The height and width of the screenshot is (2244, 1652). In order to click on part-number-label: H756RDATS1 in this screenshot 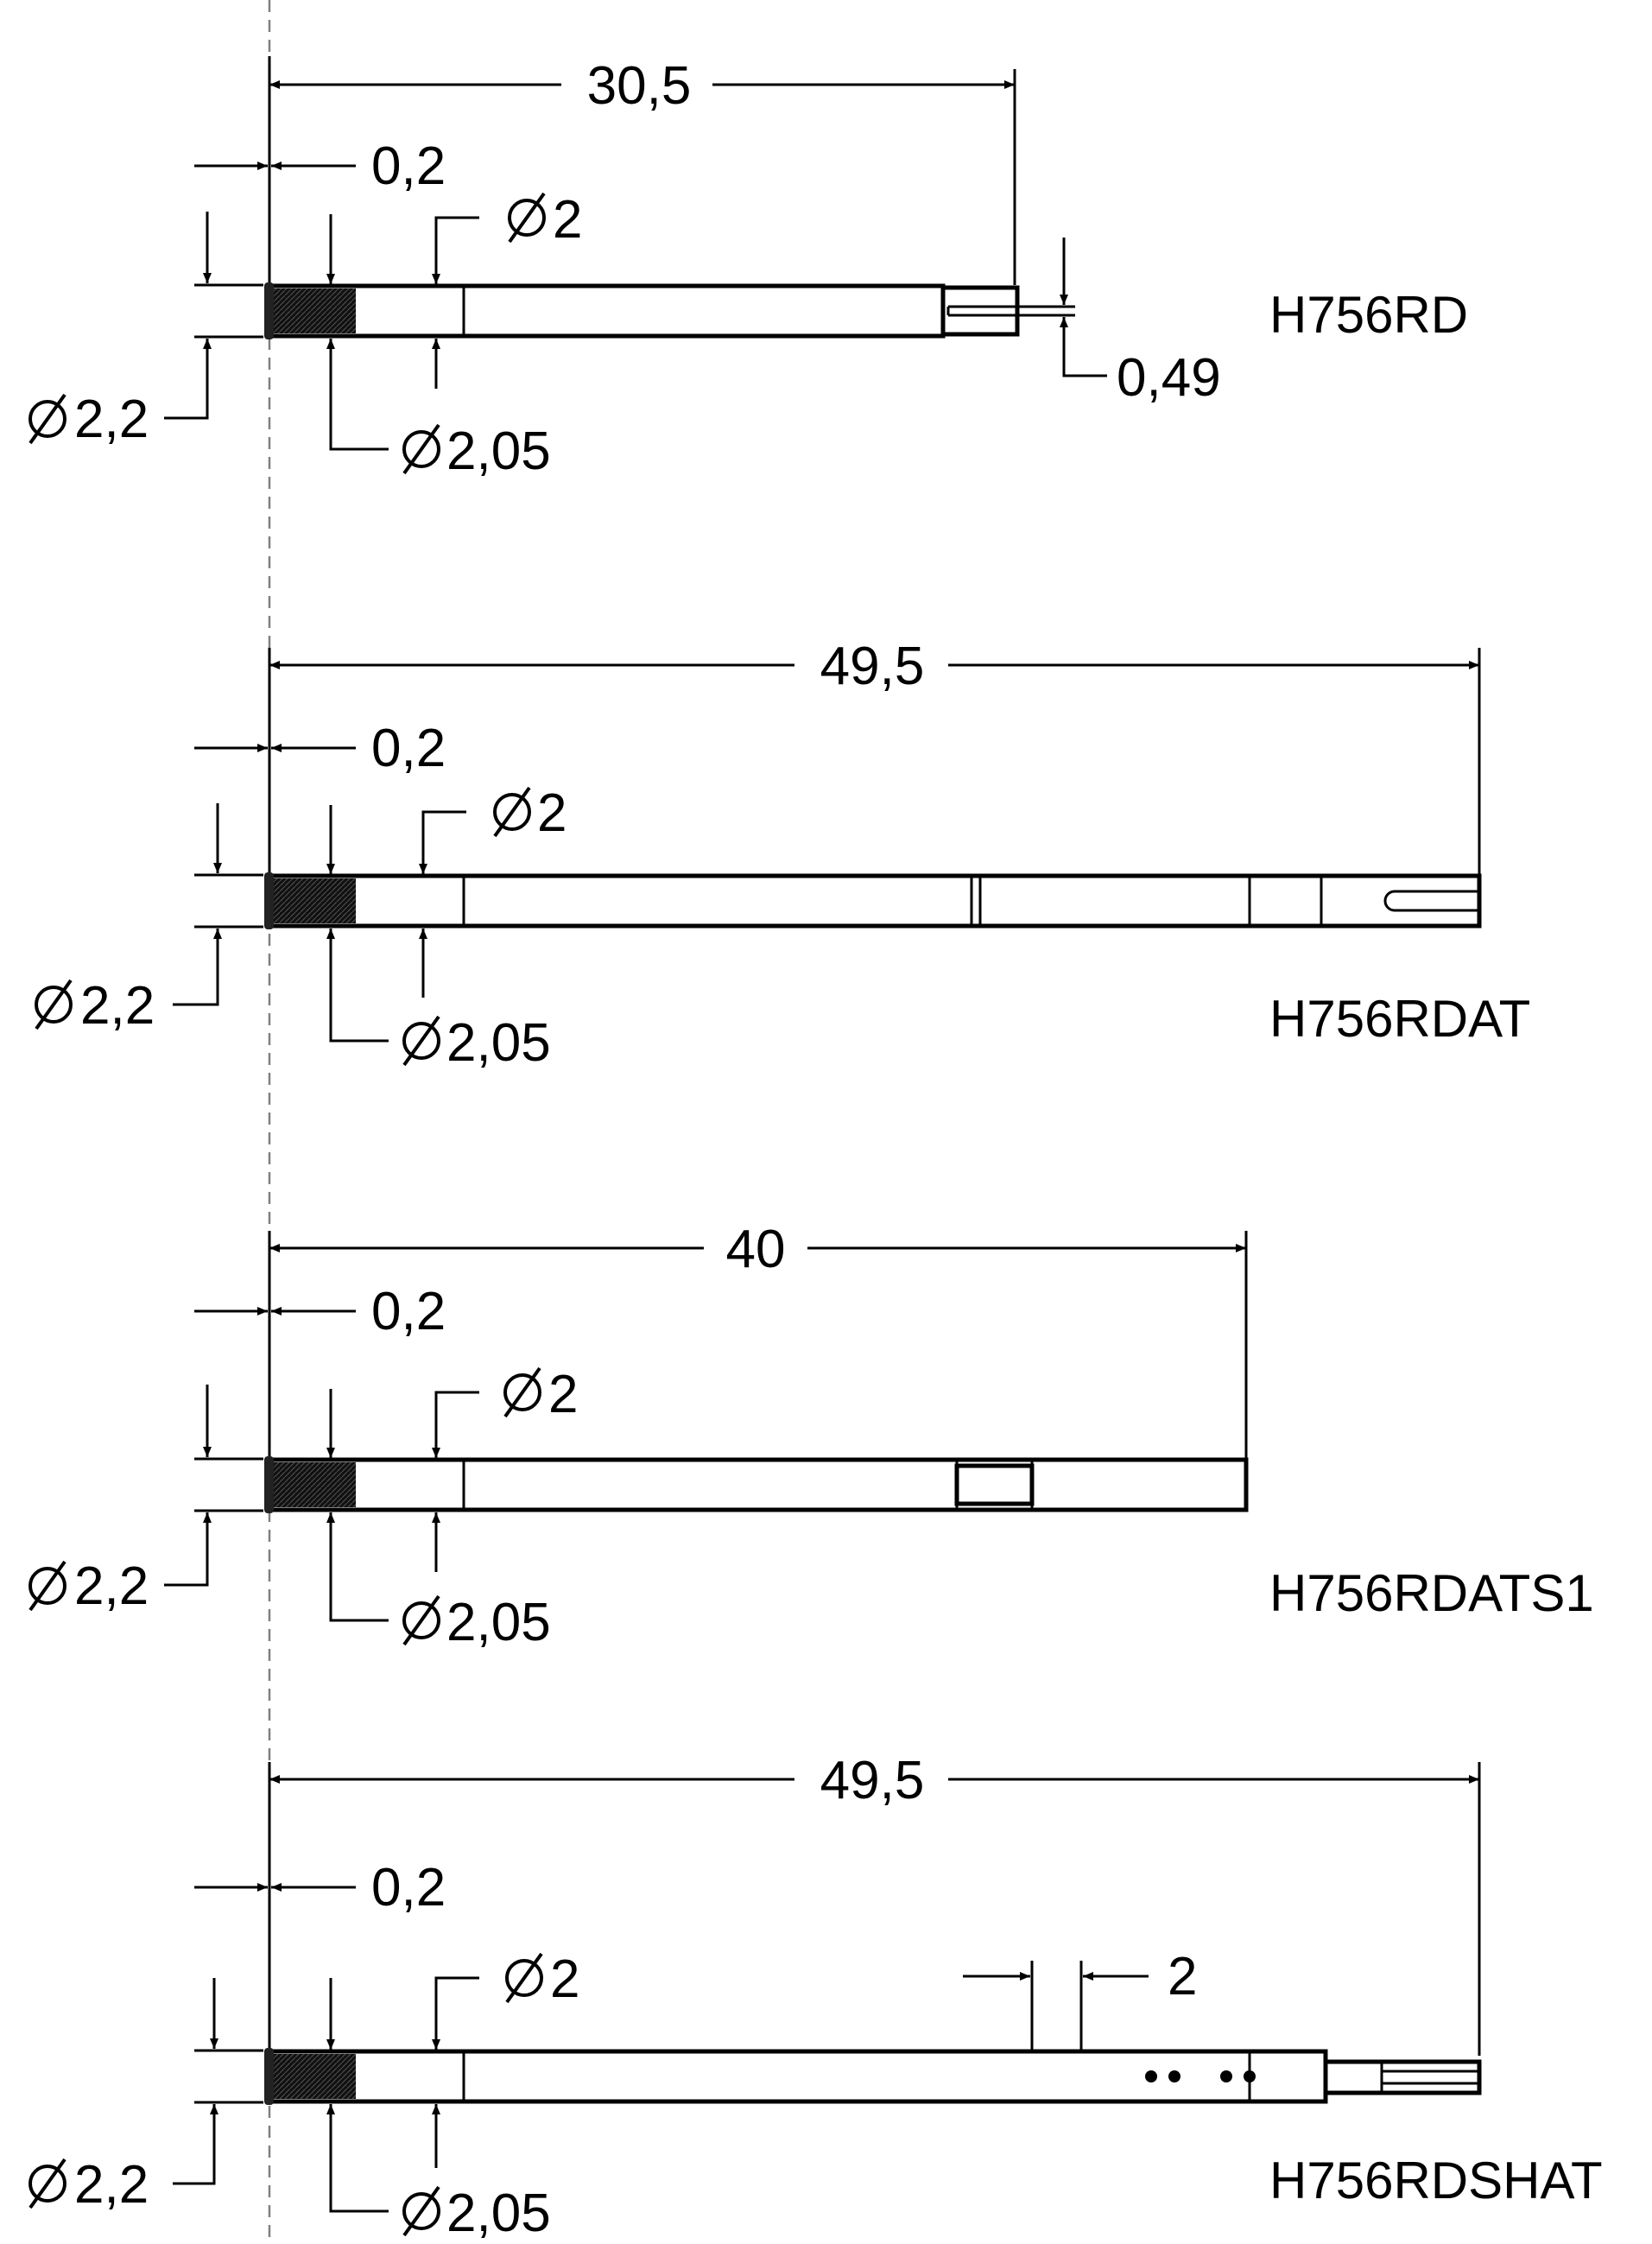, I will do `click(1431, 1593)`.